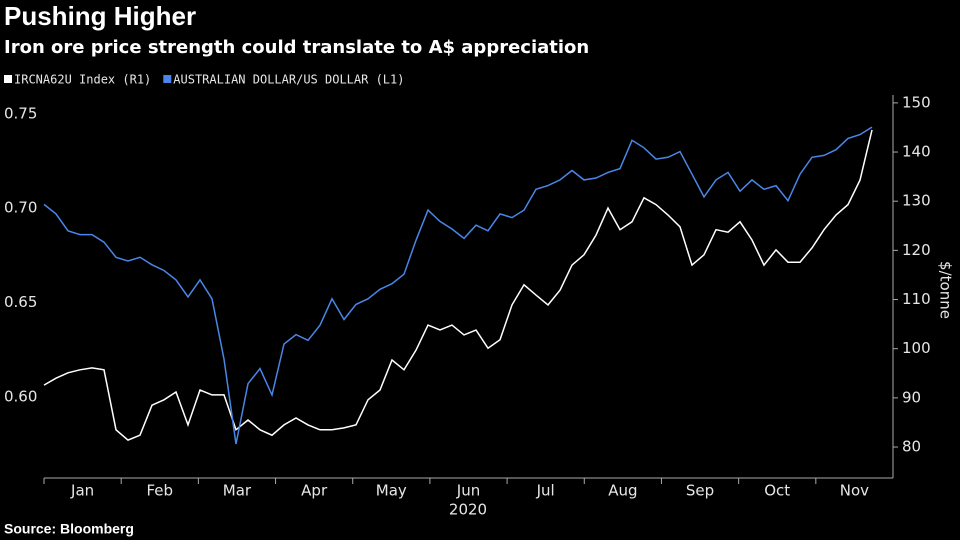 This screenshot has width=960, height=540. I want to click on y-tick-label: 0.65, so click(20, 302).